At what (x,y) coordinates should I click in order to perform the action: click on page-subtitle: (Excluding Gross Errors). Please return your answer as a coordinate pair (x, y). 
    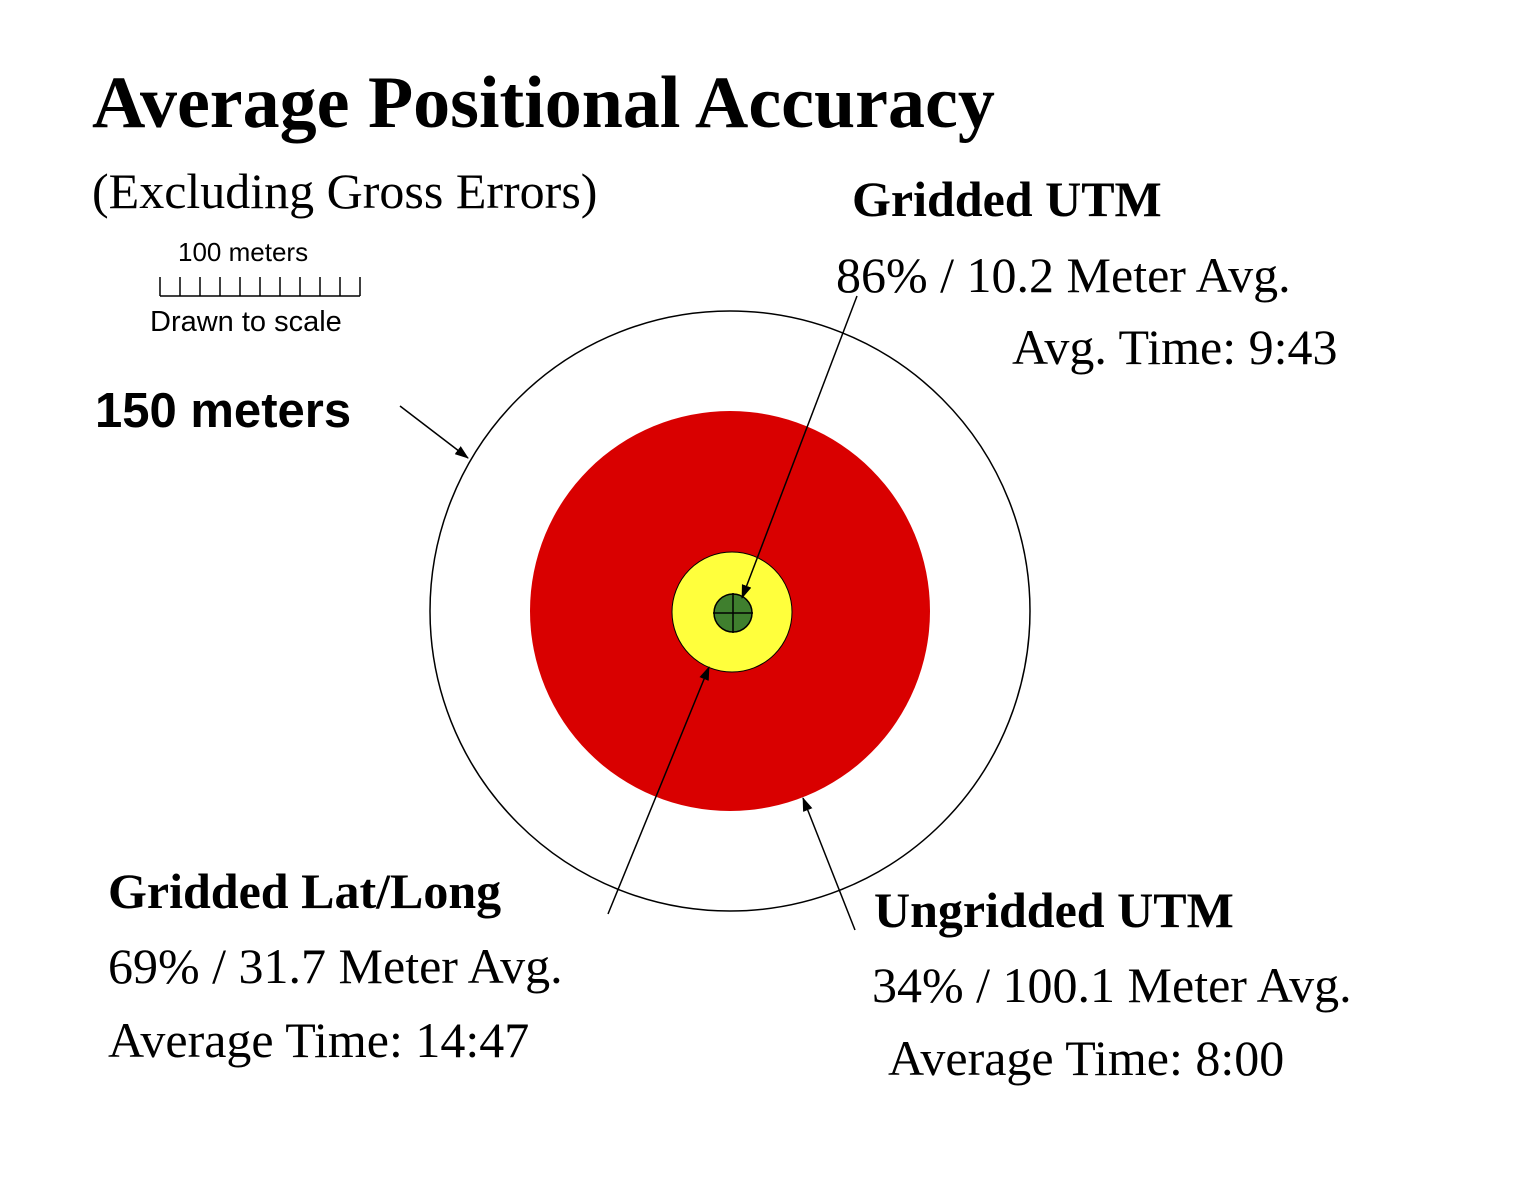
    Looking at the image, I should click on (345, 191).